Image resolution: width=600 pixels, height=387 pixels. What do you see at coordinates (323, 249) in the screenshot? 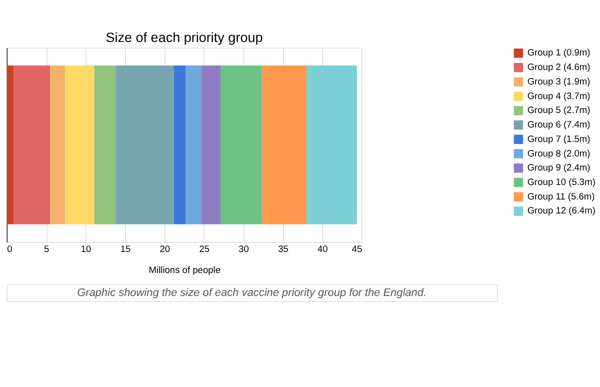
I see `x-tick-label: 40` at bounding box center [323, 249].